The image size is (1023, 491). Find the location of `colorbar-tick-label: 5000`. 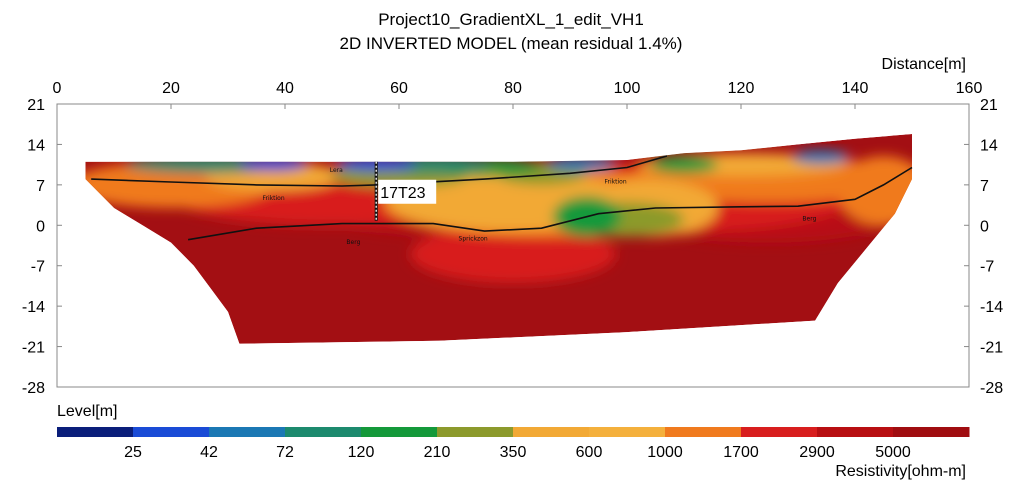

colorbar-tick-label: 5000 is located at coordinates (893, 452).